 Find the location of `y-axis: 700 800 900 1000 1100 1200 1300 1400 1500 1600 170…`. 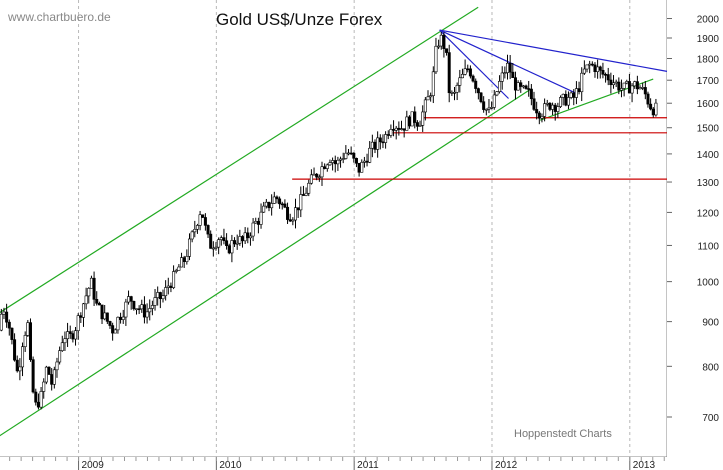

y-axis: 700 800 900 1000 1100 1200 1300 1400 1500 1600 170… is located at coordinates (693, 219).